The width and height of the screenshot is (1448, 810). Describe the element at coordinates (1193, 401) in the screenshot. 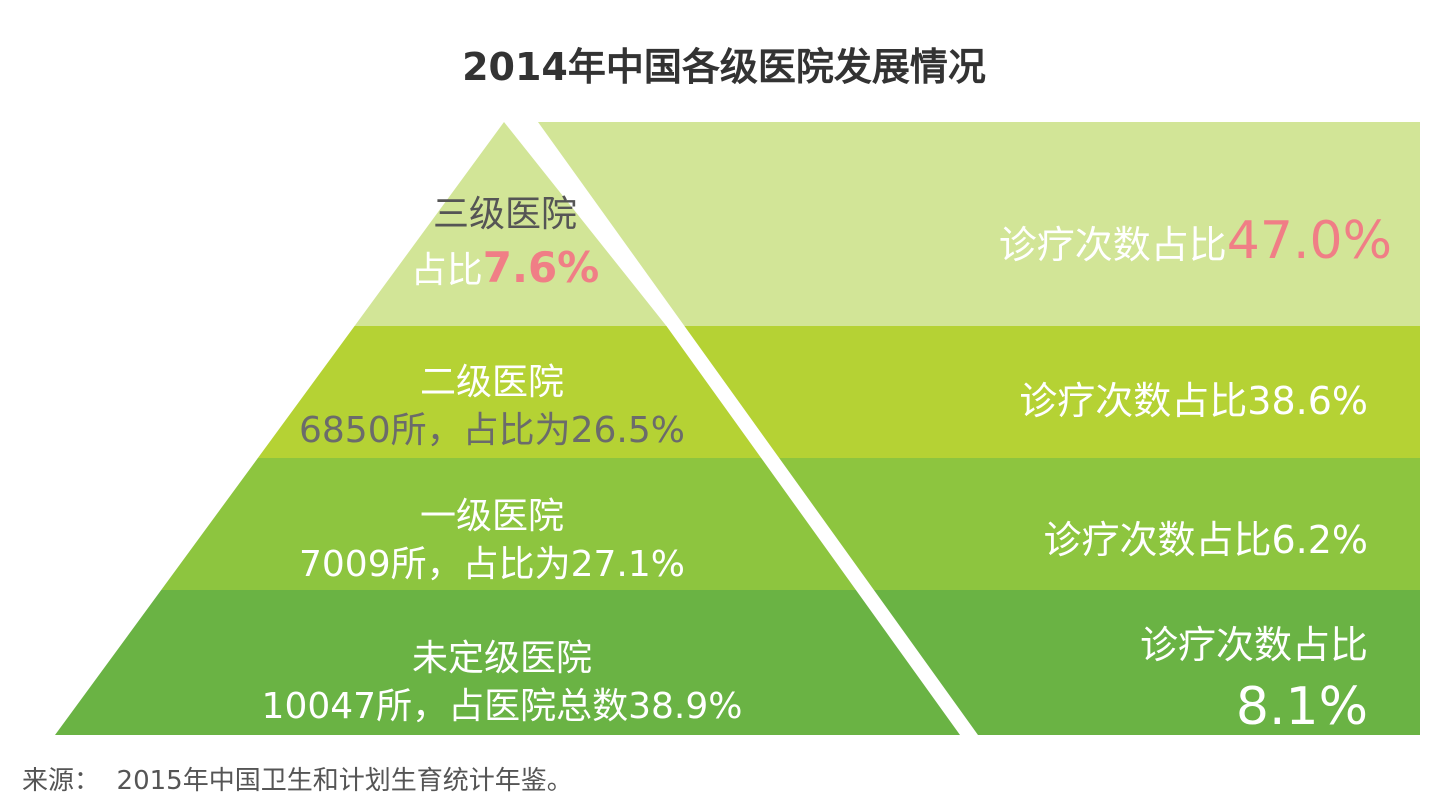

I see `visits-share-label: 诊疗次数占比38.6%` at that location.